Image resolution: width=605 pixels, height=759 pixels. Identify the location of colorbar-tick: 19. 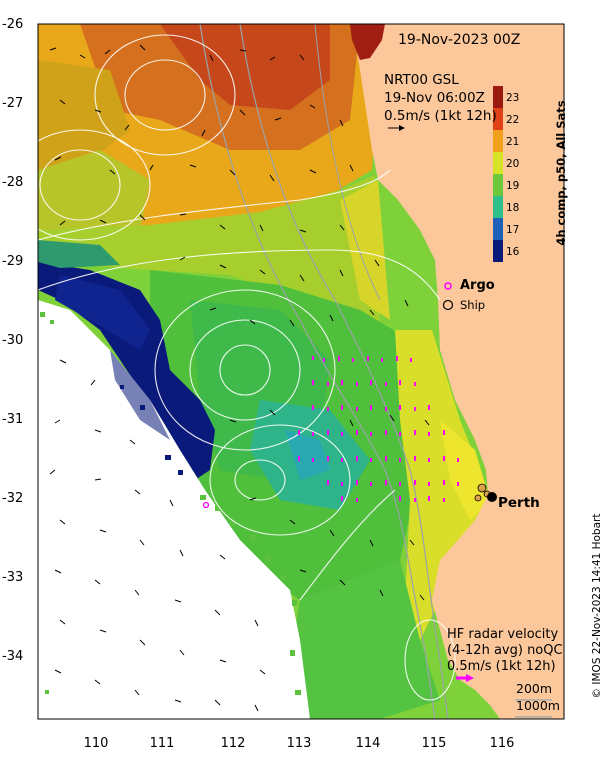
(513, 186).